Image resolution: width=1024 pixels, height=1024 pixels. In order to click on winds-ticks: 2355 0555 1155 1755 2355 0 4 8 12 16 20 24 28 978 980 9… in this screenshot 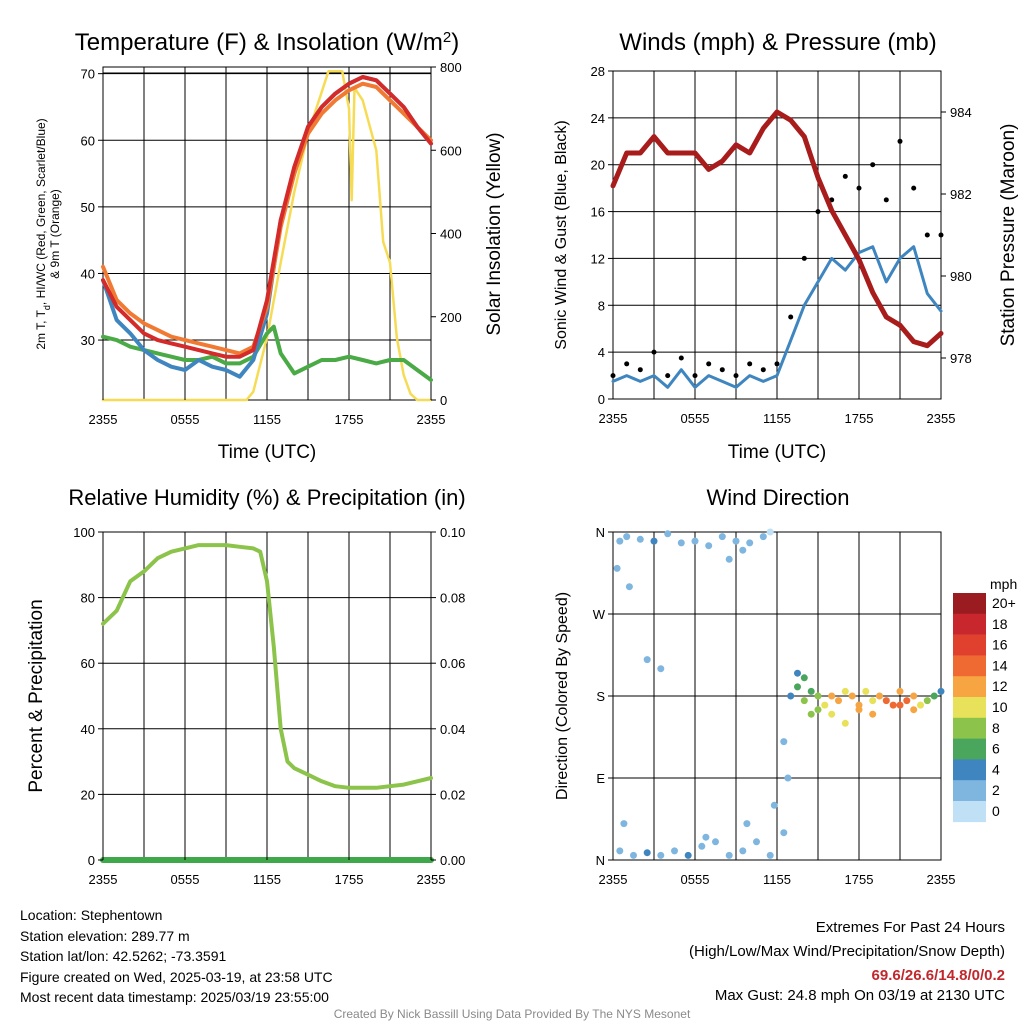, I will do `click(781, 245)`.